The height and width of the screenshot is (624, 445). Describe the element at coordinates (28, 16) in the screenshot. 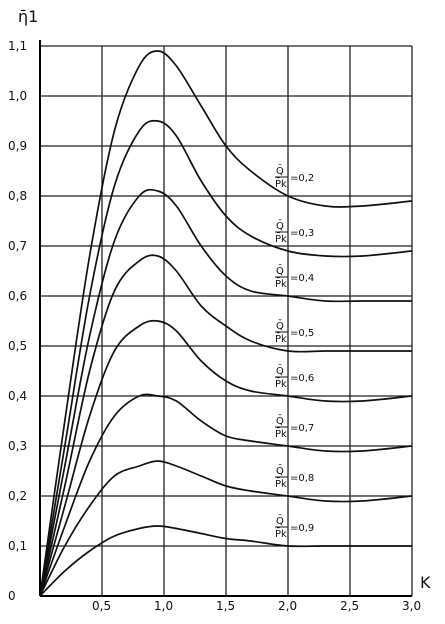

I see `y-axis-title: η̄1` at that location.